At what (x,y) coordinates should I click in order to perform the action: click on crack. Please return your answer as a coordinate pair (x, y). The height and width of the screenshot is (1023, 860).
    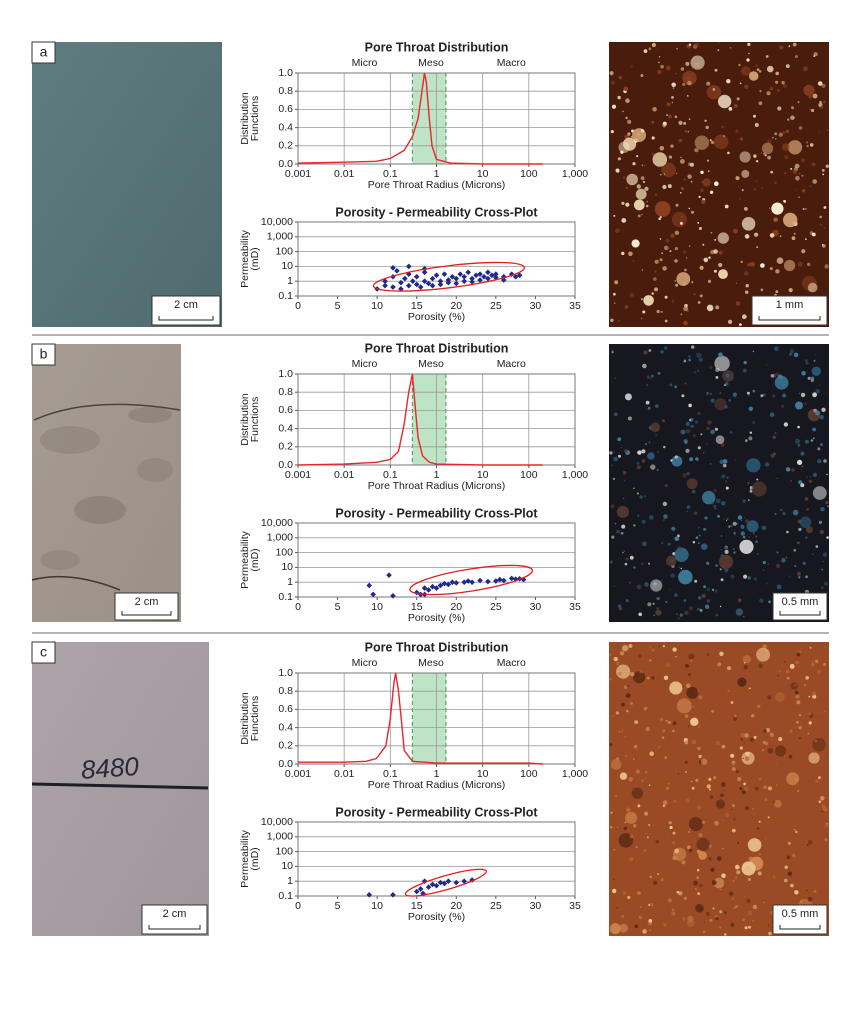
    Looking at the image, I should click on (107, 412).